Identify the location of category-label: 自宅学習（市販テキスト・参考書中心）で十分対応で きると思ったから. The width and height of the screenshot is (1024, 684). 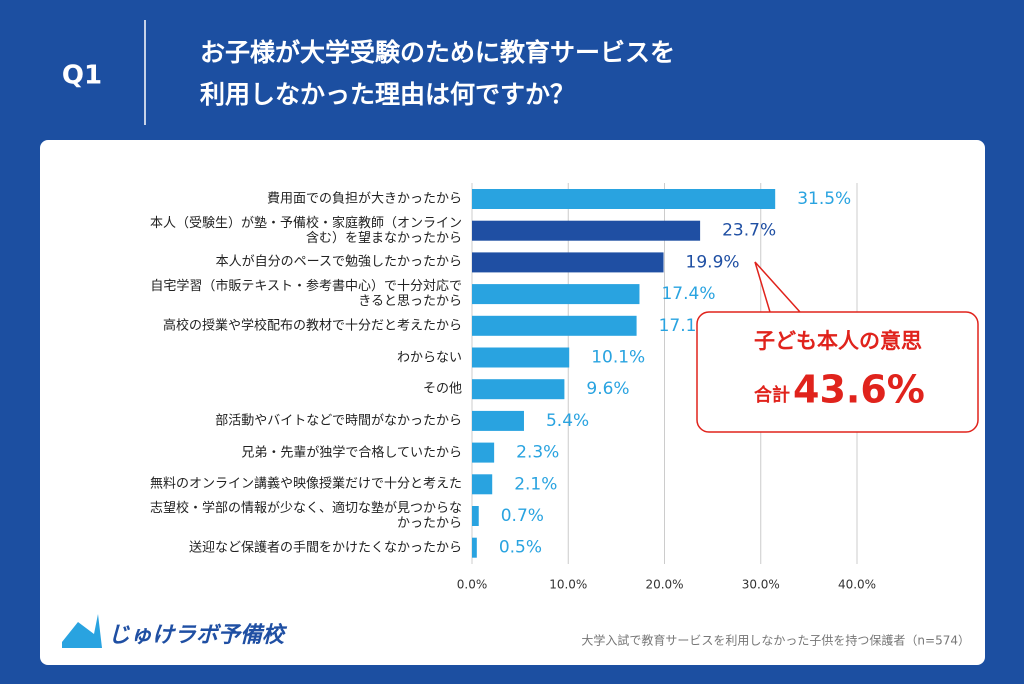
(306, 294).